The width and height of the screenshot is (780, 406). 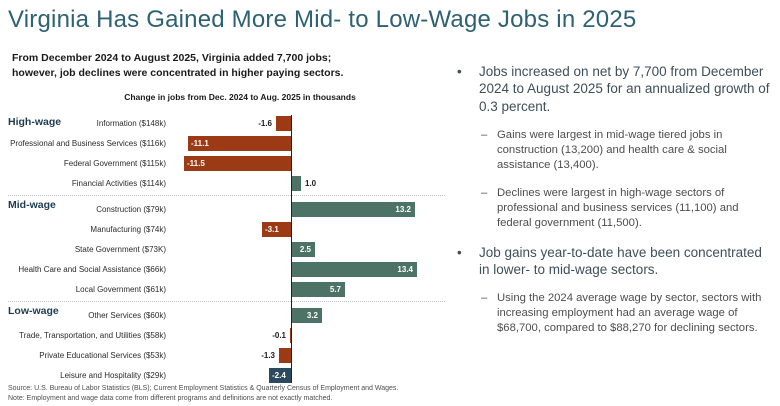 What do you see at coordinates (305, 143) in the screenshot?
I see `bar-plot-area: -11.1` at bounding box center [305, 143].